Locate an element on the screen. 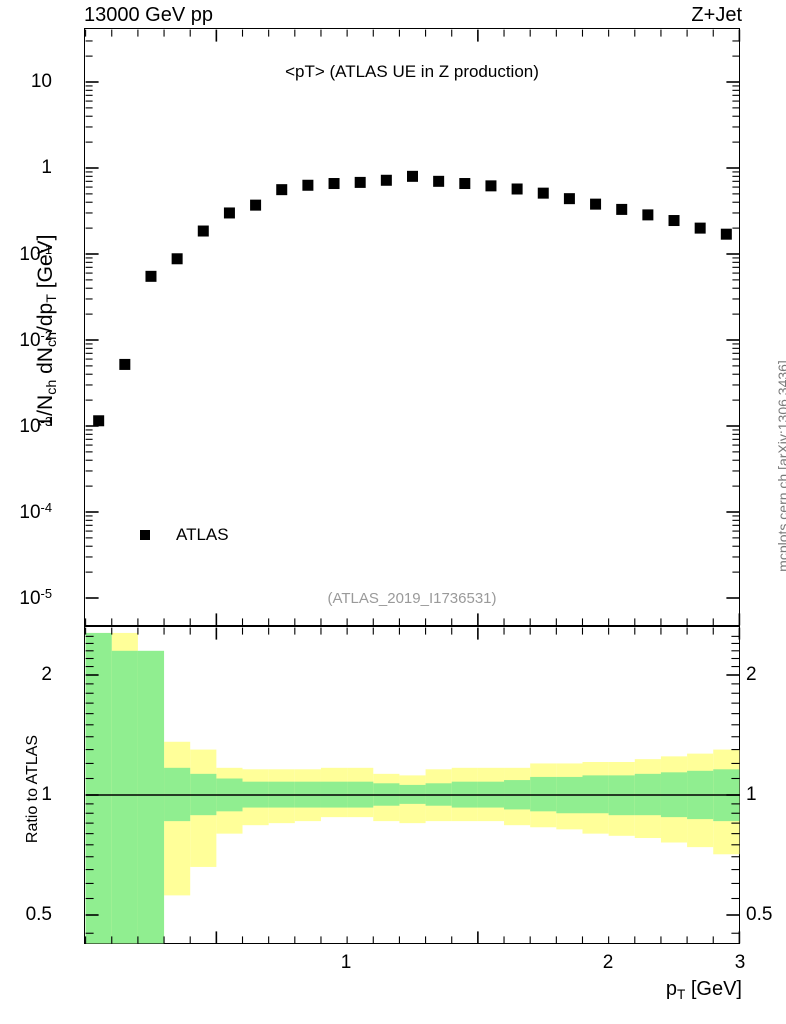 The height and width of the screenshot is (1024, 786). y-axis-label-ratio: Ratio to ATLAS is located at coordinates (32, 789).